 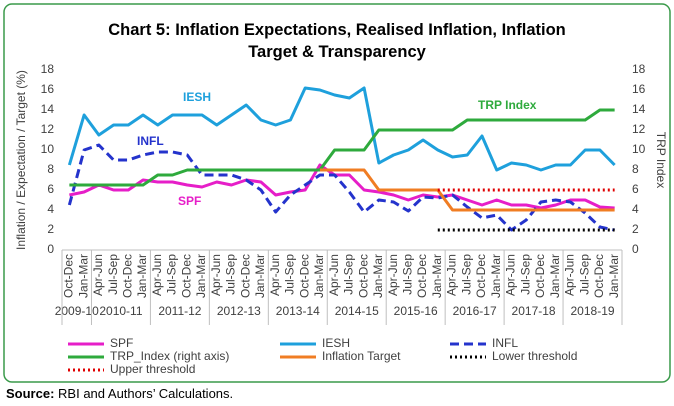 I want to click on source-label: Source:, so click(x=30, y=393).